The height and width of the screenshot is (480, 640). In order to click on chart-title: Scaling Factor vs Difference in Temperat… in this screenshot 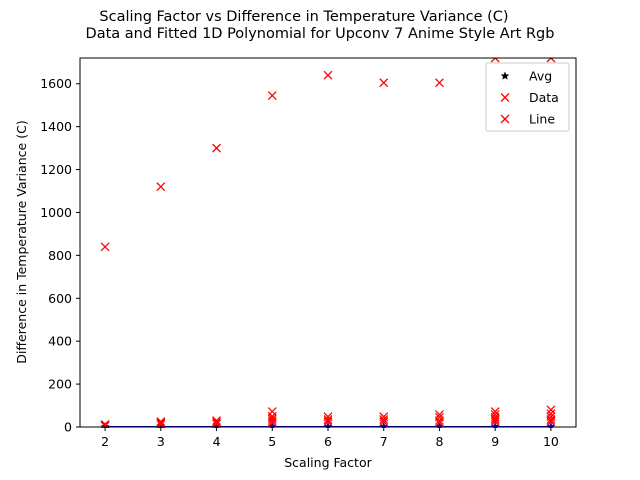, I will do `click(303, 17)`.